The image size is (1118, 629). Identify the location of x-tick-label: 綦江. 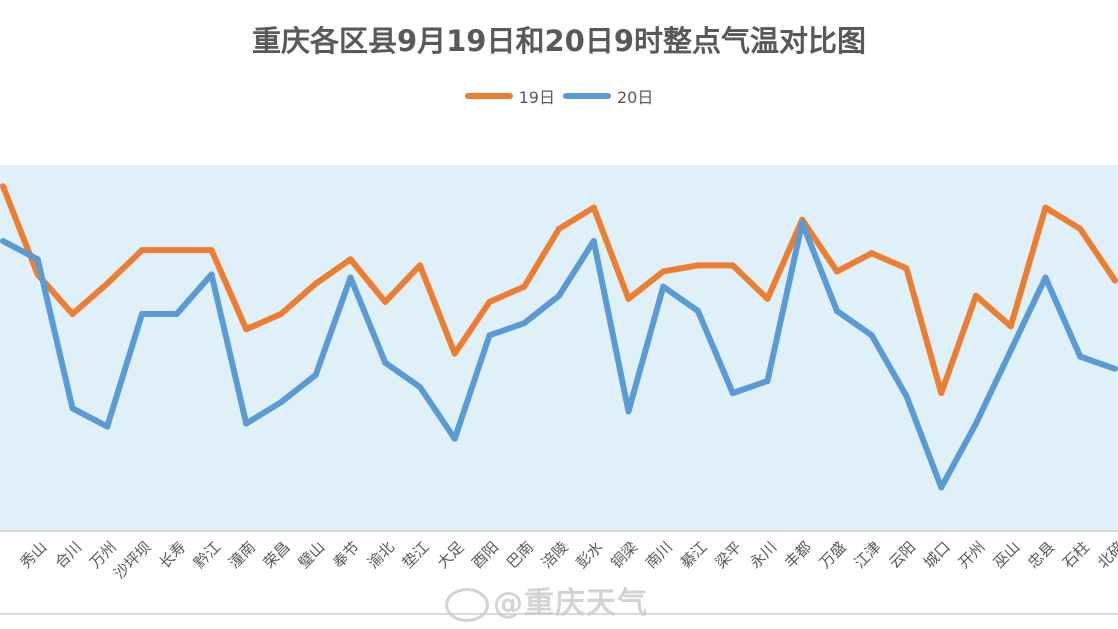
(694, 555).